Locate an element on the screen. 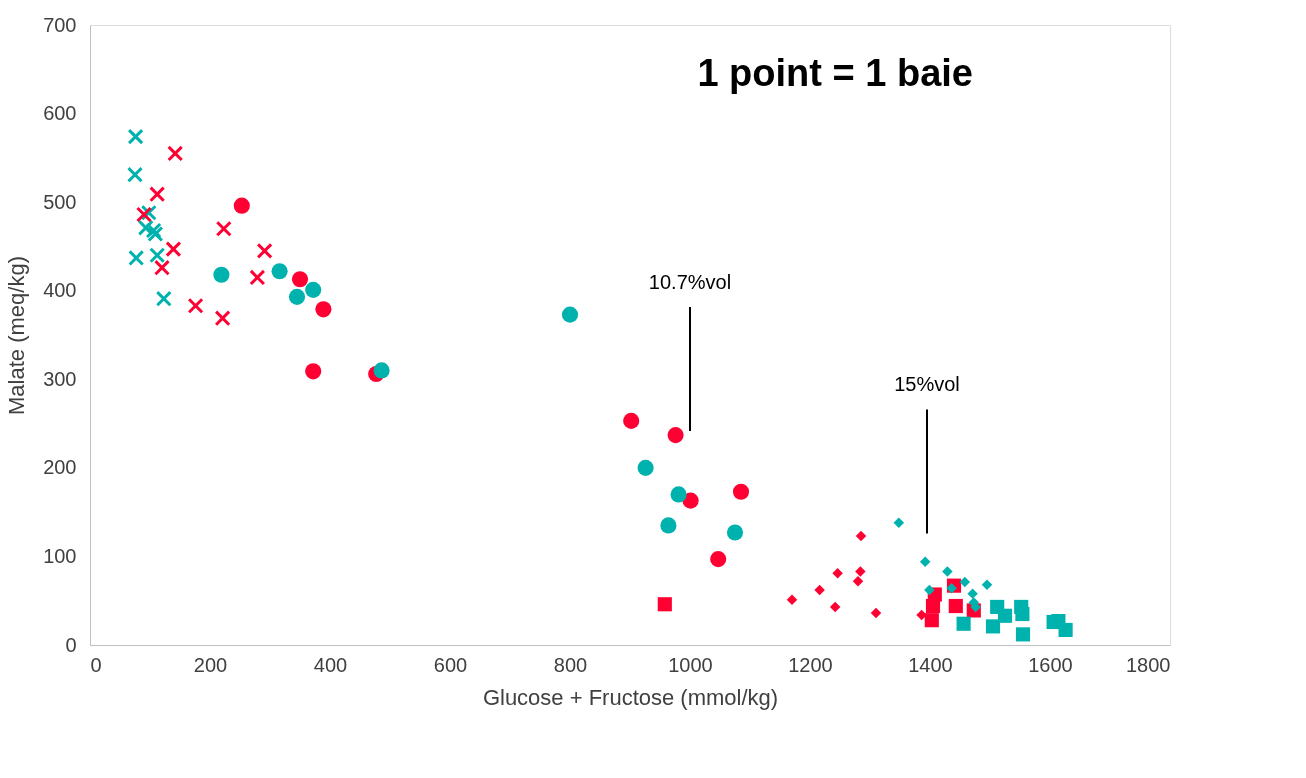 The image size is (1306, 778). y-tick-label: 600 is located at coordinates (60, 113).